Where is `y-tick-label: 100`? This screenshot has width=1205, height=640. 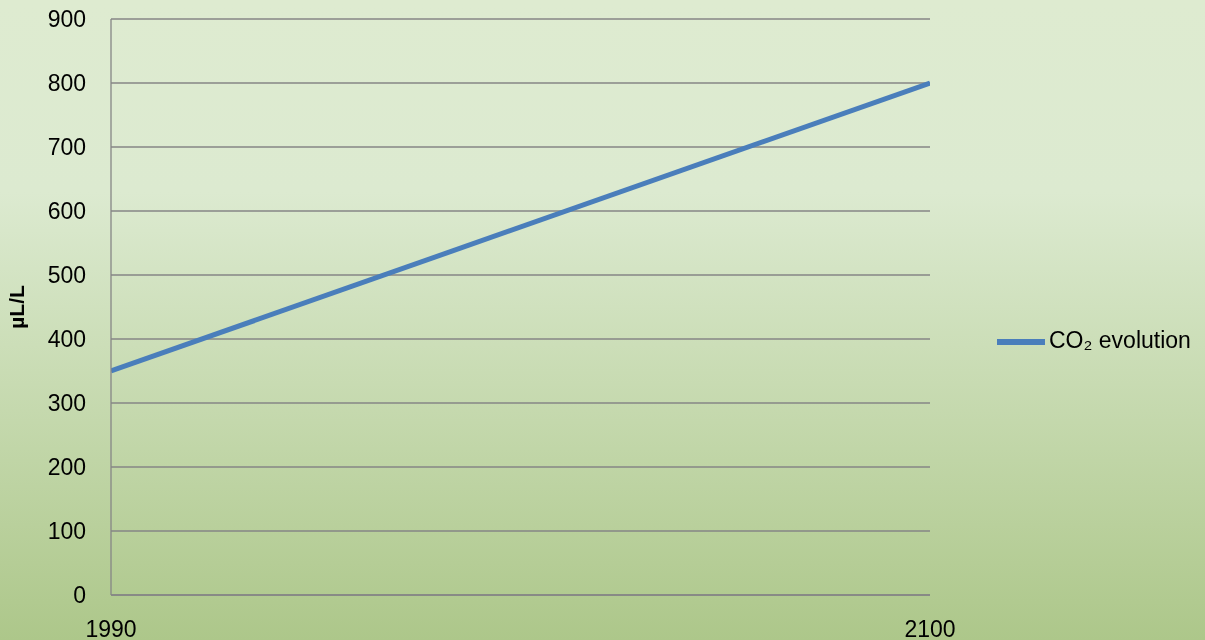
y-tick-label: 100 is located at coordinates (66, 531).